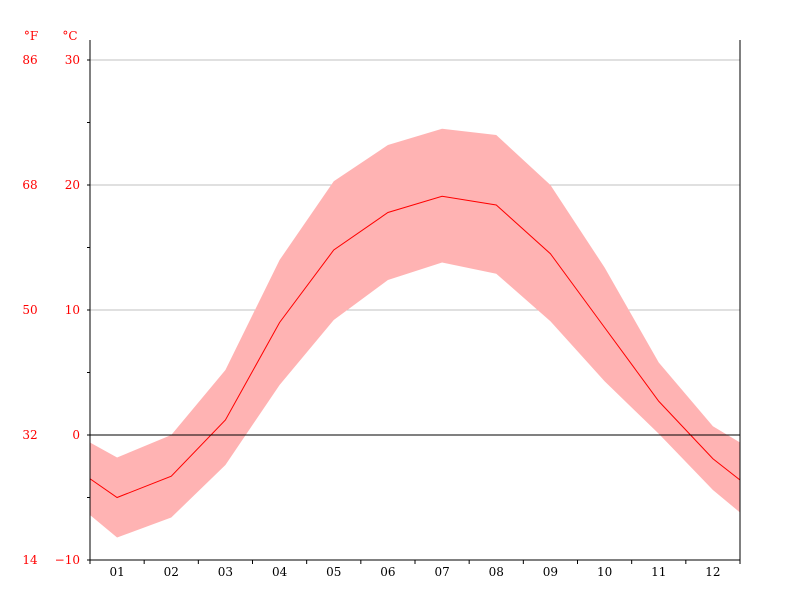 This screenshot has width=800, height=600. I want to click on x-tick-label: 08, so click(496, 572).